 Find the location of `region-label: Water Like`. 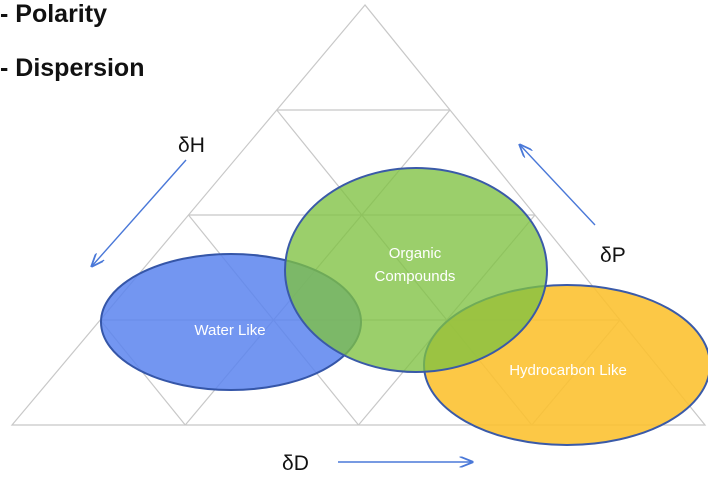

region-label: Water Like is located at coordinates (229, 330).